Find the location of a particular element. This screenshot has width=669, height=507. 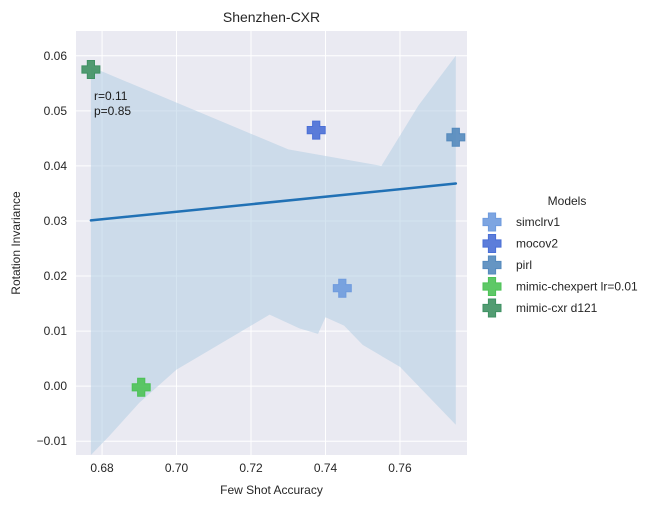

regression-line is located at coordinates (273, 202).